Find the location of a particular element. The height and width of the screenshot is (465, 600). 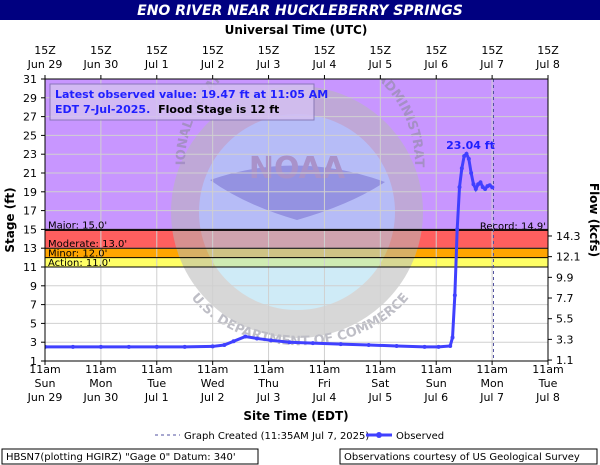

left-tick-label: 9 is located at coordinates (33, 286).